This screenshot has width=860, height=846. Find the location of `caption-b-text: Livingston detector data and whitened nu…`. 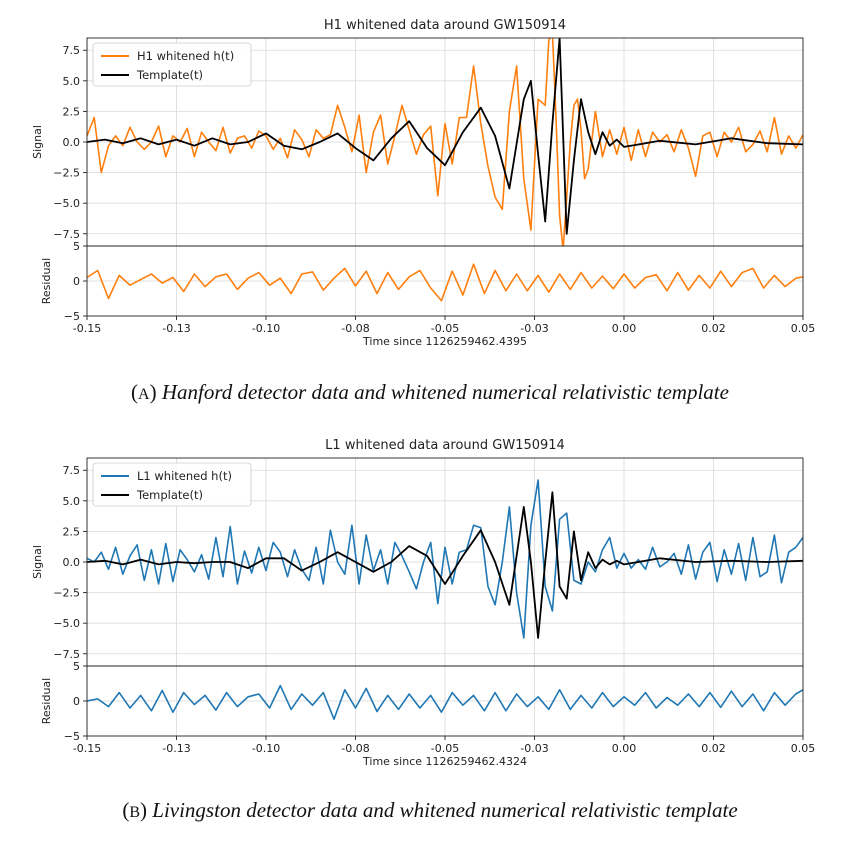

caption-b-text: Livingston detector data and whitened nu… is located at coordinates (445, 810).